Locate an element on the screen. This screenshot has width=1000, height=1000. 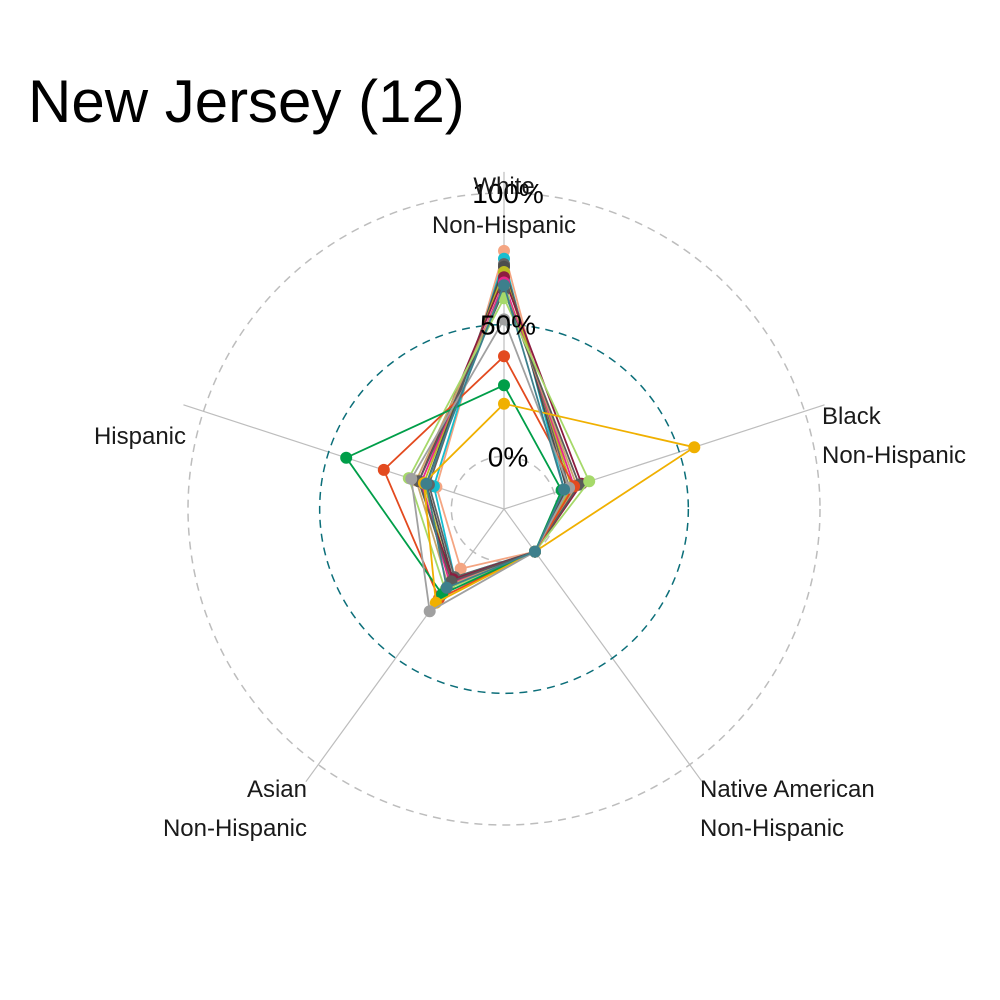
axis-label: Native American is located at coordinates (787, 789).